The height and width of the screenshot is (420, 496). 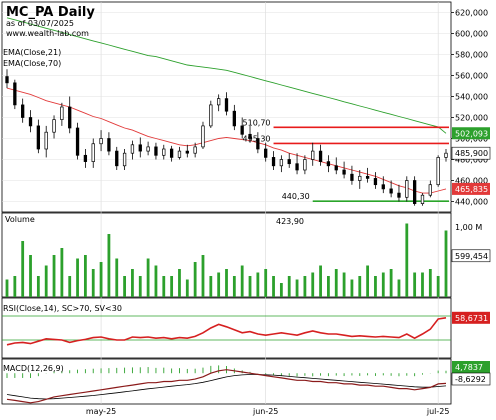 I want to click on y-tick-label: 600,000, so click(x=471, y=34).